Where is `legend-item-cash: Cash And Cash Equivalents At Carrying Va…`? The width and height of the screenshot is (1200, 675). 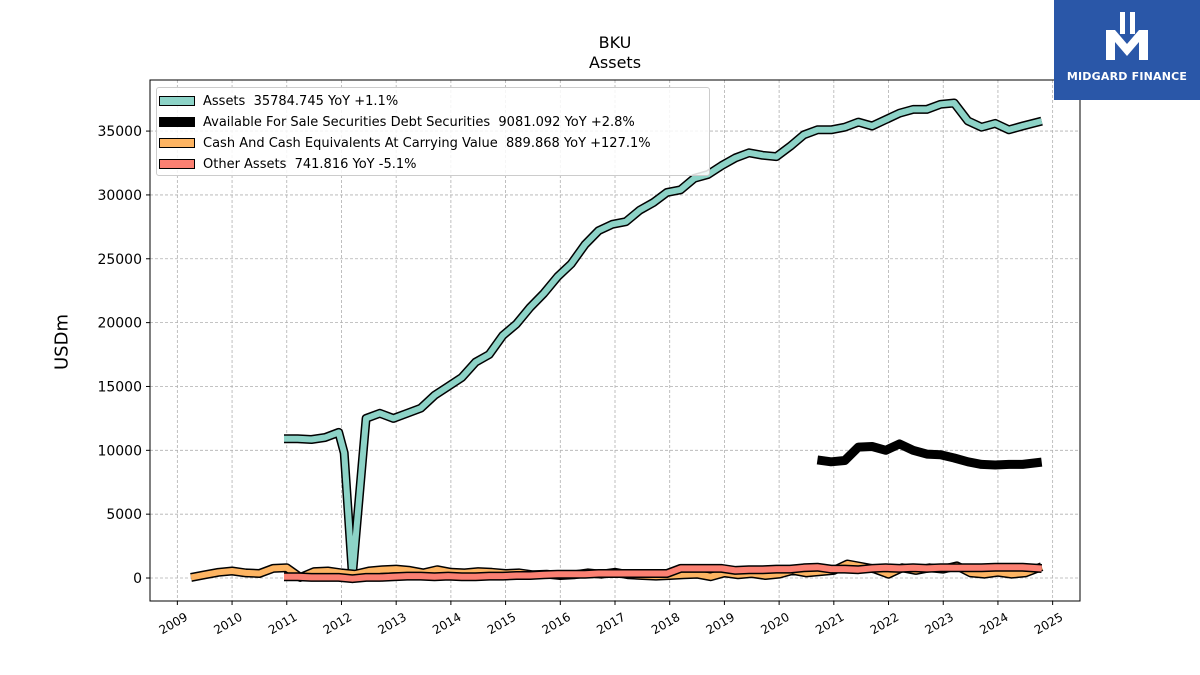 legend-item-cash: Cash And Cash Equivalents At Carrying Va… is located at coordinates (405, 143).